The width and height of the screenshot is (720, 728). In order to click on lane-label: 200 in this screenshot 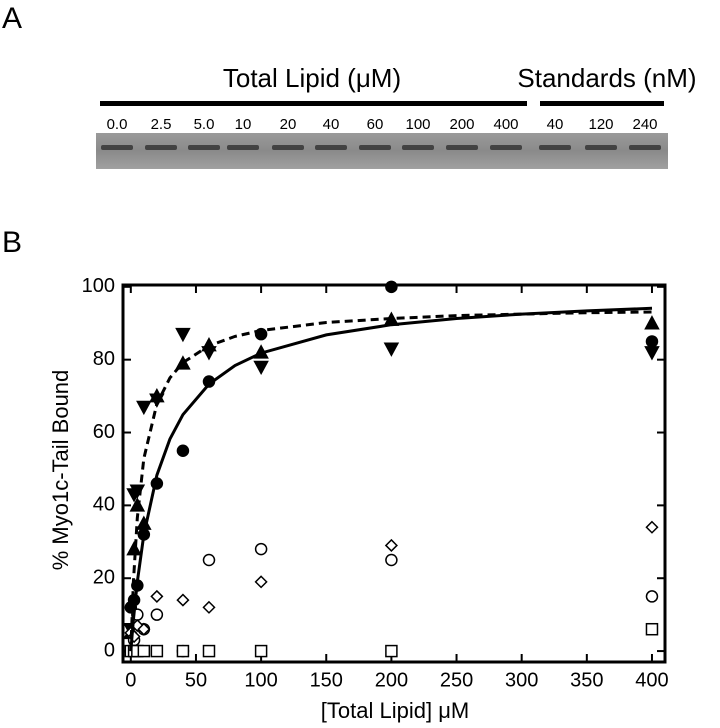, I will do `click(461, 124)`.